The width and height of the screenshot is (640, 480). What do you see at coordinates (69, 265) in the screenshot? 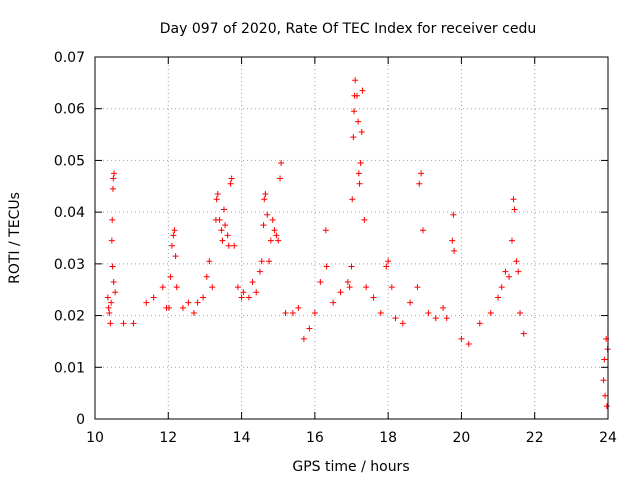
I see `y-tick-label: 0.03` at bounding box center [69, 265].